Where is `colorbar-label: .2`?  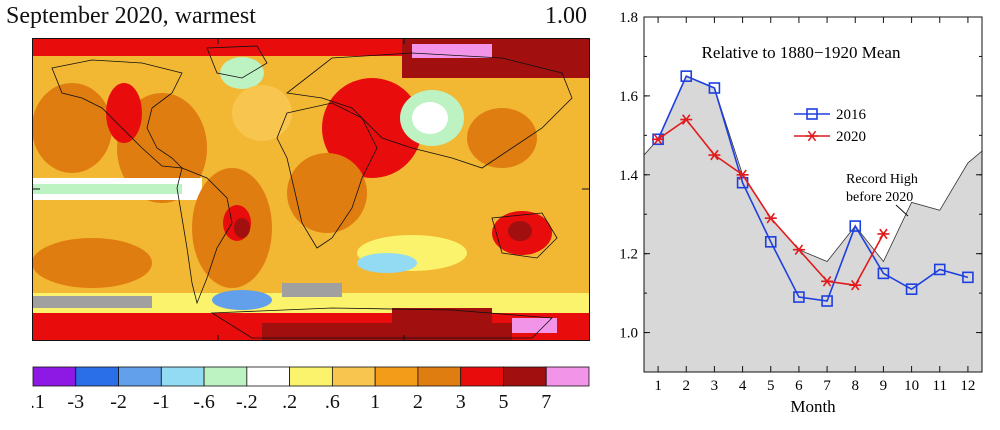
colorbar-label: .2 is located at coordinates (289, 402).